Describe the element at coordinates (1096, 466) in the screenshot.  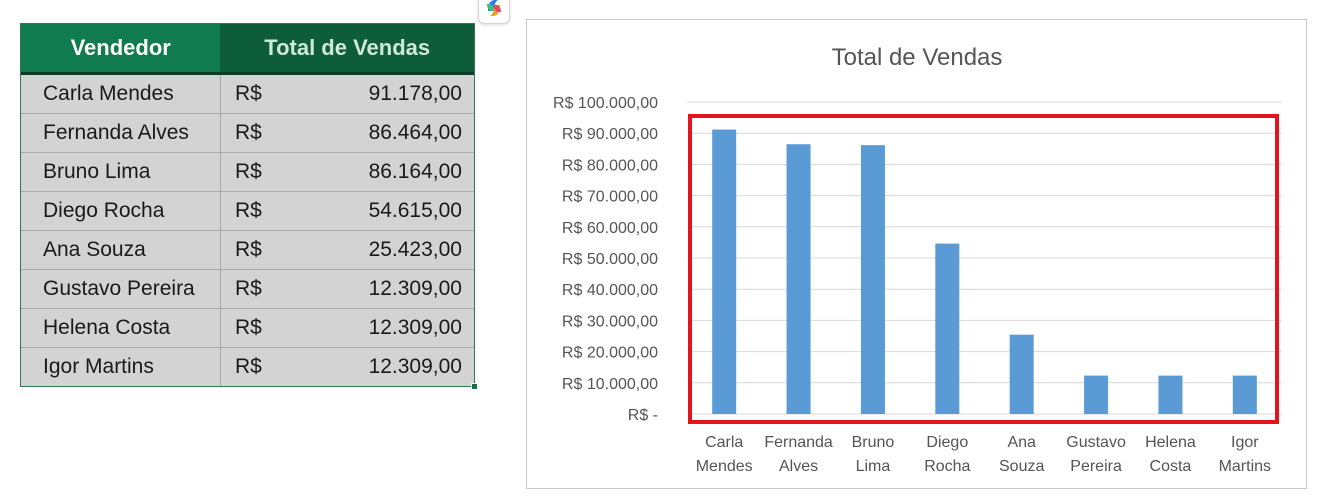
I see `x-category-label: Pereira` at that location.